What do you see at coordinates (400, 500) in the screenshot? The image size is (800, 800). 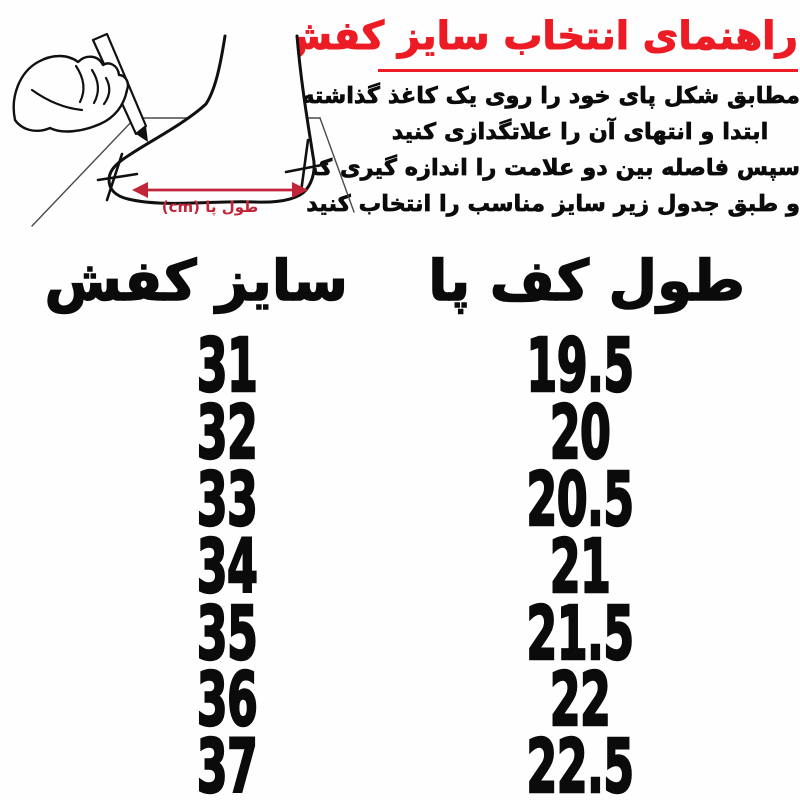 I see `table-row: 33 20.5` at bounding box center [400, 500].